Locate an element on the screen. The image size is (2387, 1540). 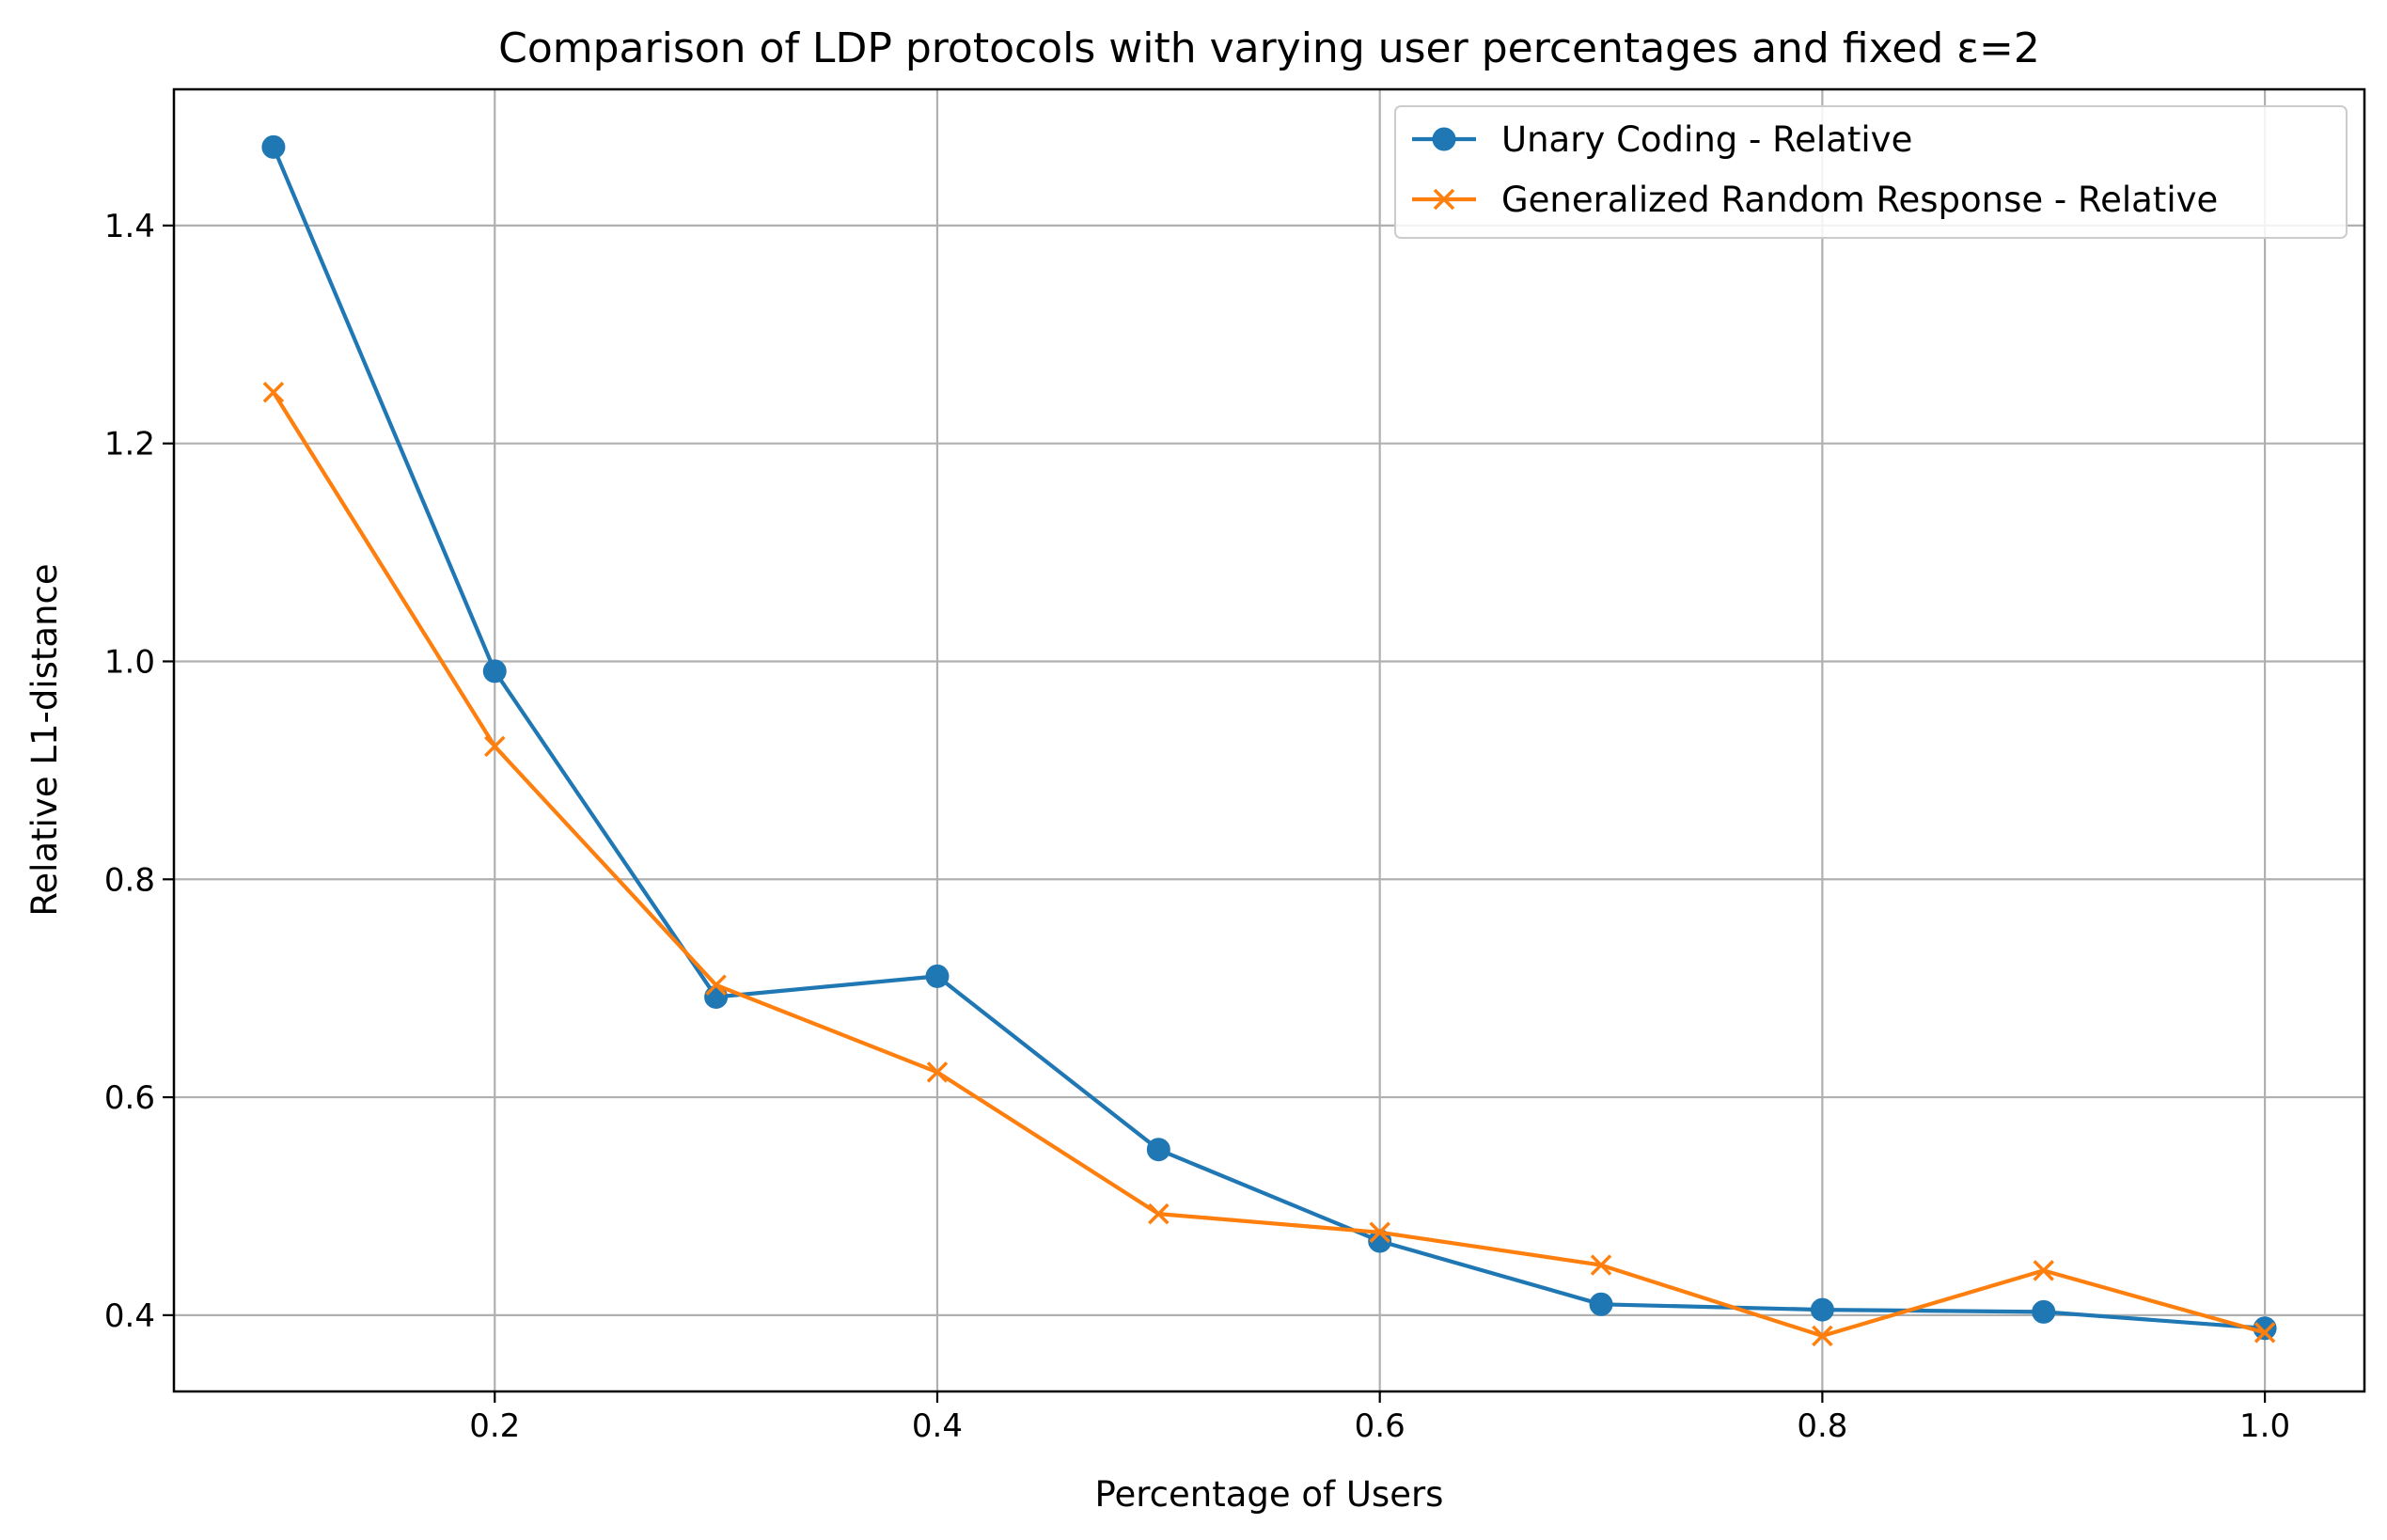
legend-label: Generalized Random Response - Relative is located at coordinates (1859, 200).